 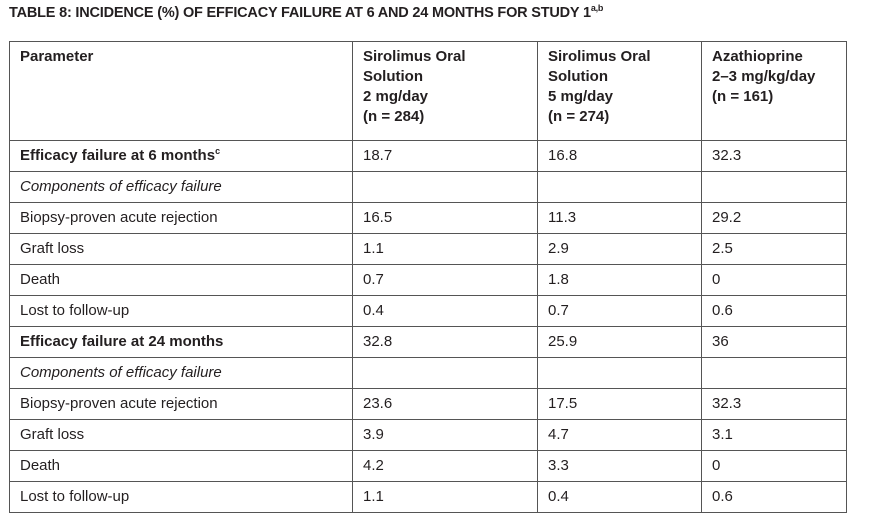 I want to click on cell-value: 25.9, so click(x=563, y=341).